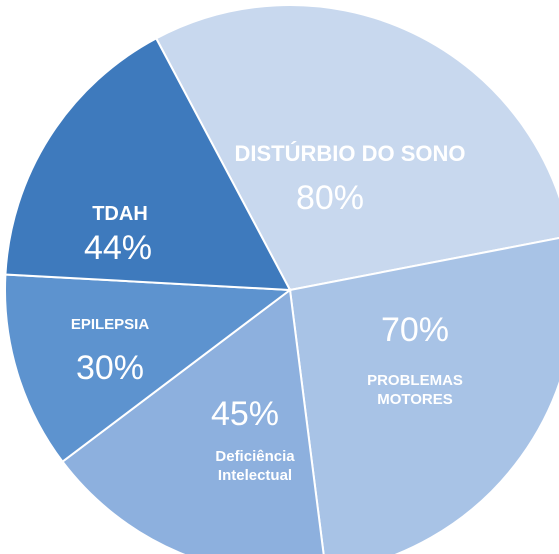 The width and height of the screenshot is (559, 554). I want to click on slice-label-box: EPILEPSIA, so click(110, 324).